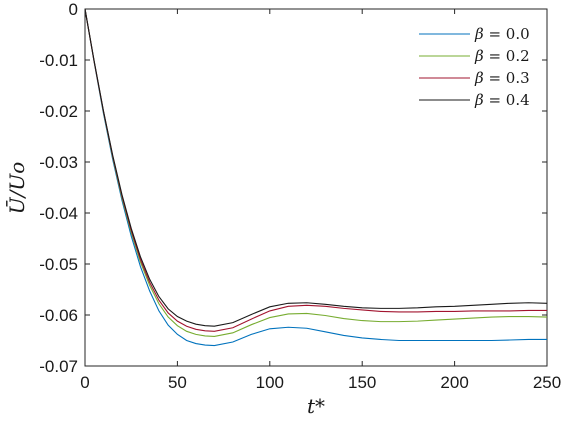 The width and height of the screenshot is (565, 421). What do you see at coordinates (58, 315) in the screenshot?
I see `y-tick-label: -0.06` at bounding box center [58, 315].